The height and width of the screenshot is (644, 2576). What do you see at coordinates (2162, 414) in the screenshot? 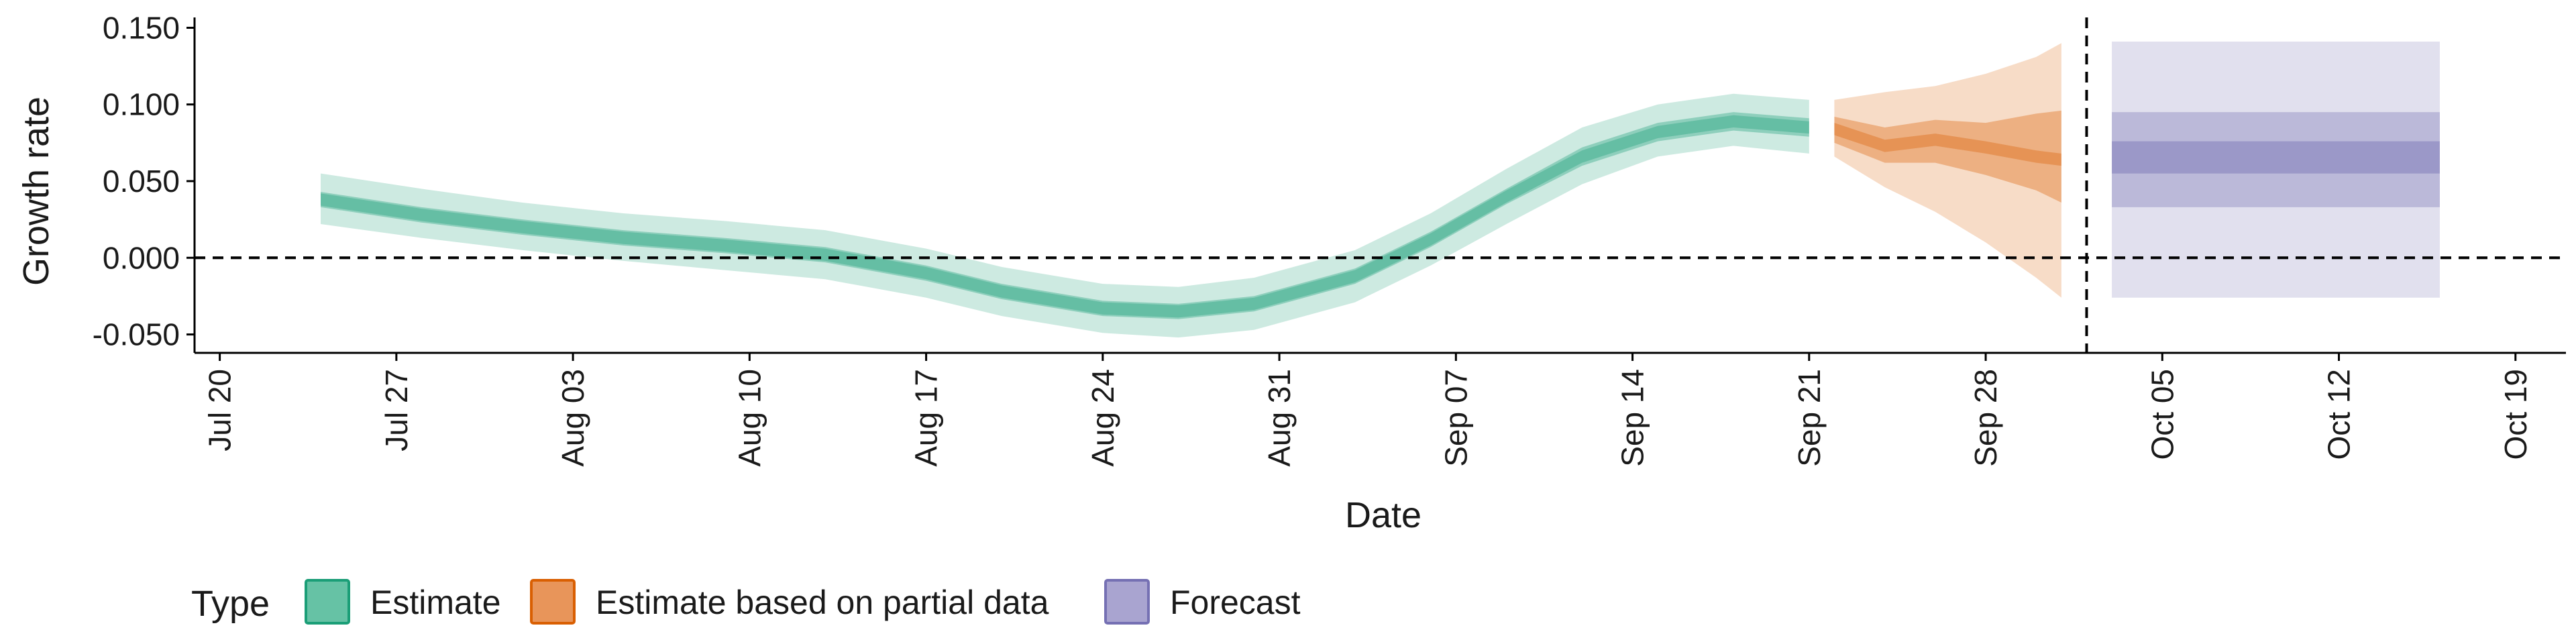
I see `x-tick-label: Oct 05` at bounding box center [2162, 414].